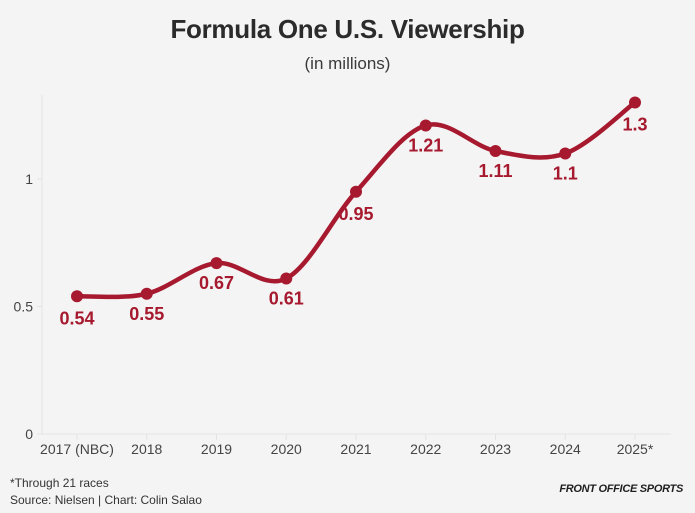 The image size is (695, 513). I want to click on data-label: 0.61, so click(286, 298).